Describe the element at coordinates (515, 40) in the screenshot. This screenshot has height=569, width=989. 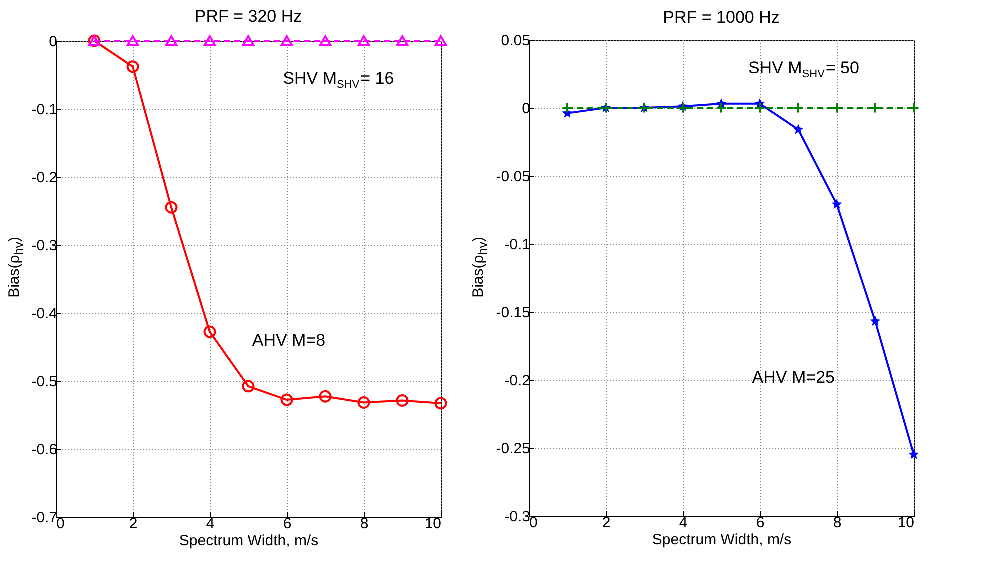
I see `y-tick-label: 0.05` at that location.